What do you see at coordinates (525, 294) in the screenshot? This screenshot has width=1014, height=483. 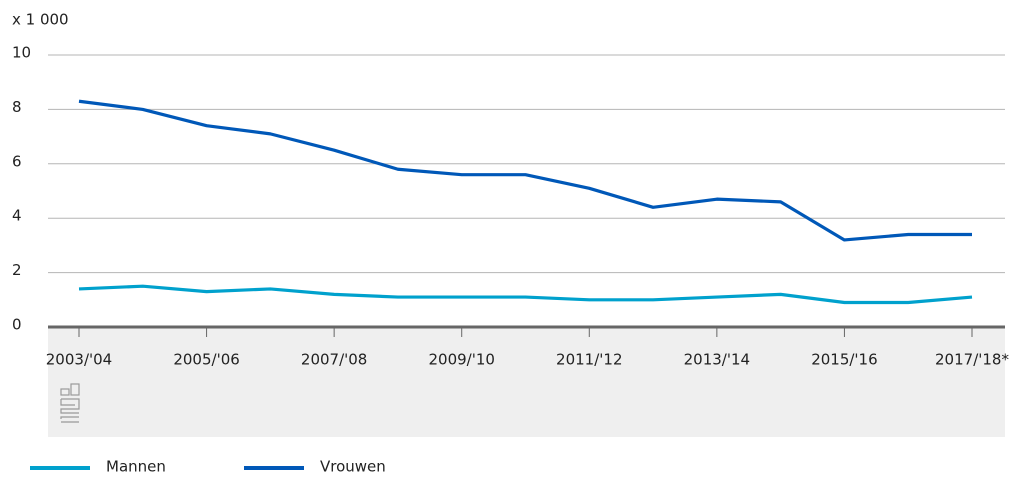 I see `series-line` at bounding box center [525, 294].